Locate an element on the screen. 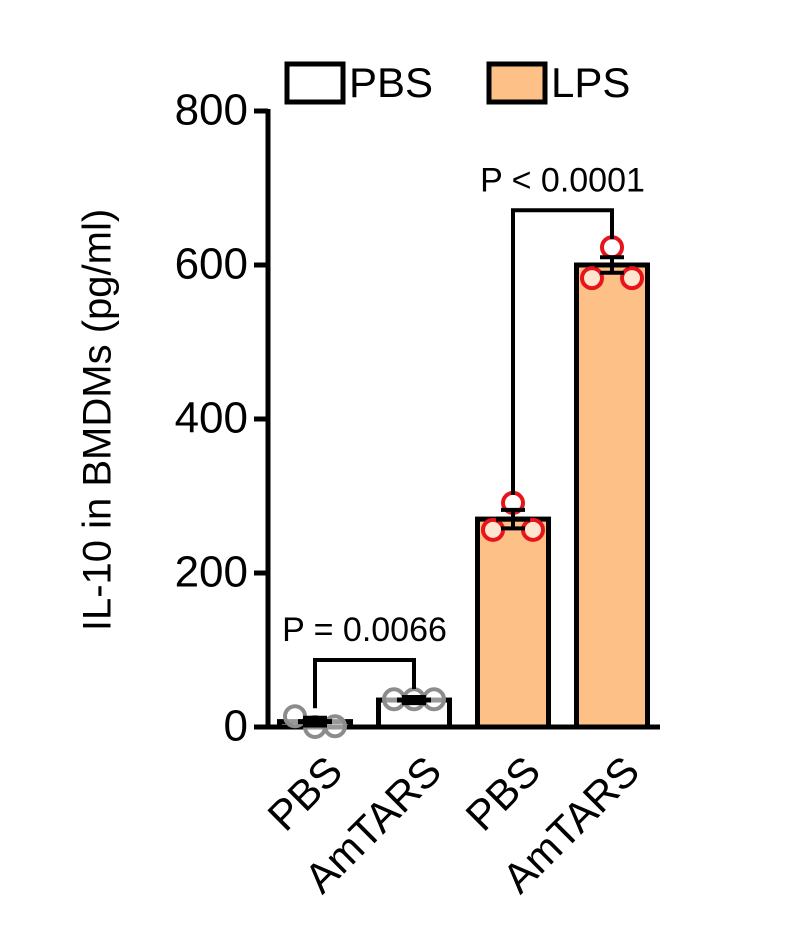  y-axis-label: IL-10 in BMDMs (pg/ml) is located at coordinates (98, 420).